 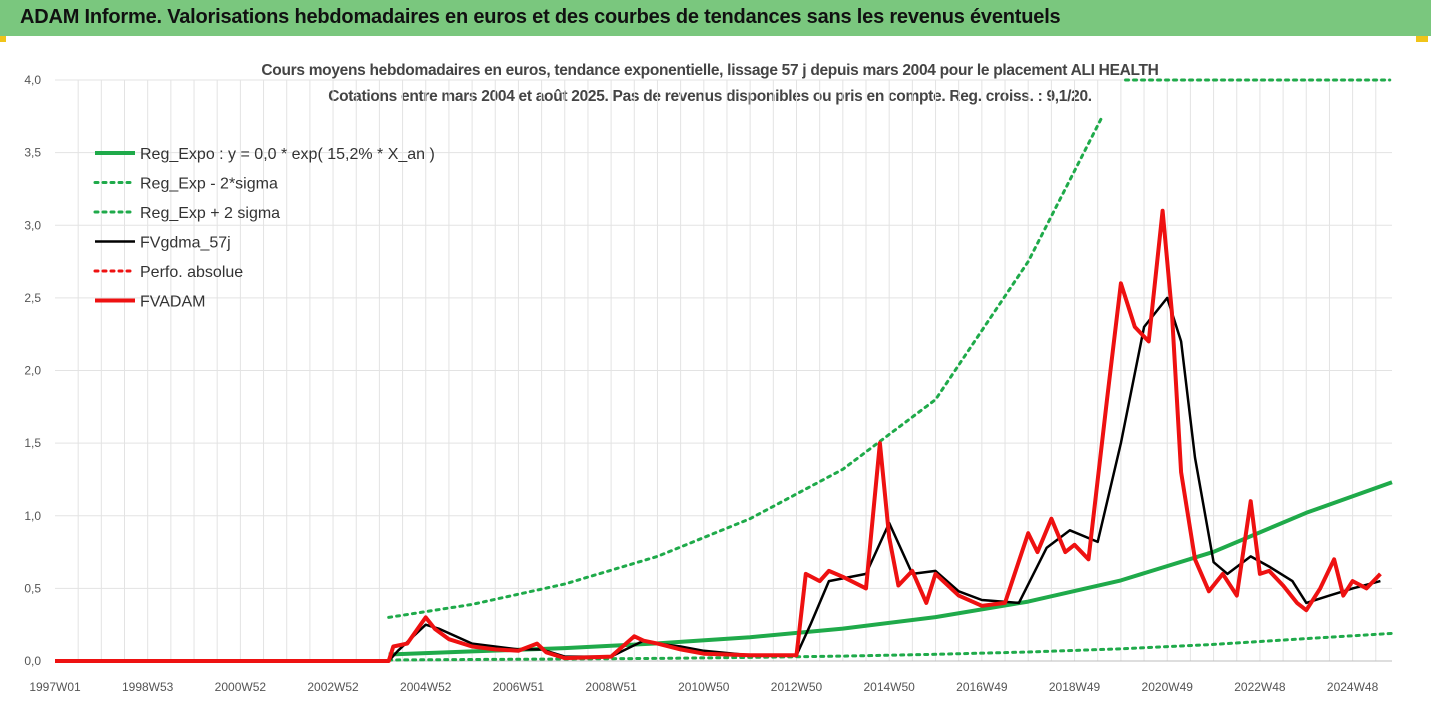 What do you see at coordinates (172, 302) in the screenshot?
I see `legend-label: FVADAM` at bounding box center [172, 302].